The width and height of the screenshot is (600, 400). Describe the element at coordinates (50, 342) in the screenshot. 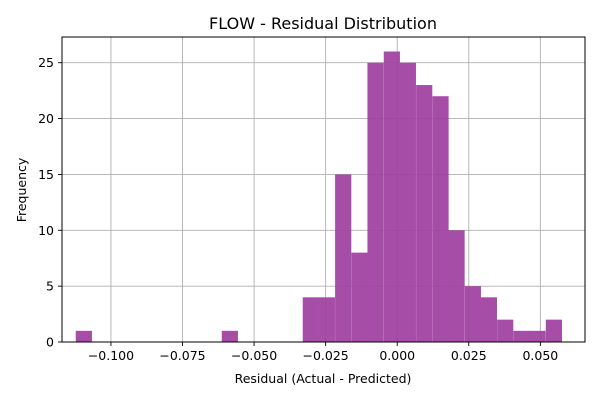

I see `y-tick-label: 0` at that location.